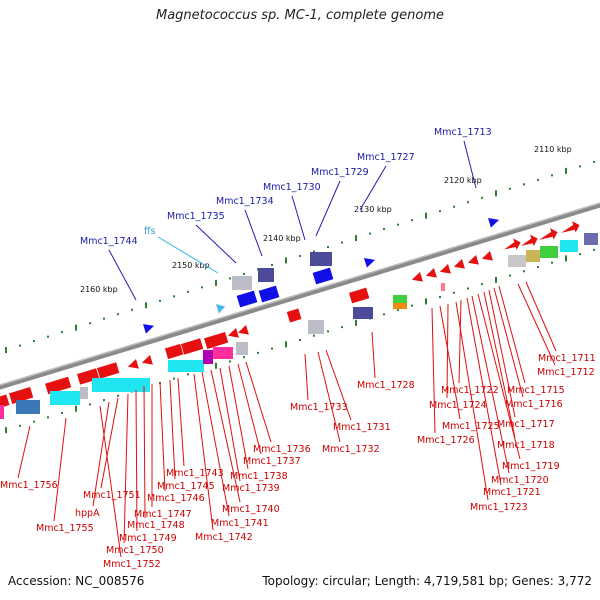  I want to click on gene-label-reverse: Mmc1_1723, so click(499, 507).